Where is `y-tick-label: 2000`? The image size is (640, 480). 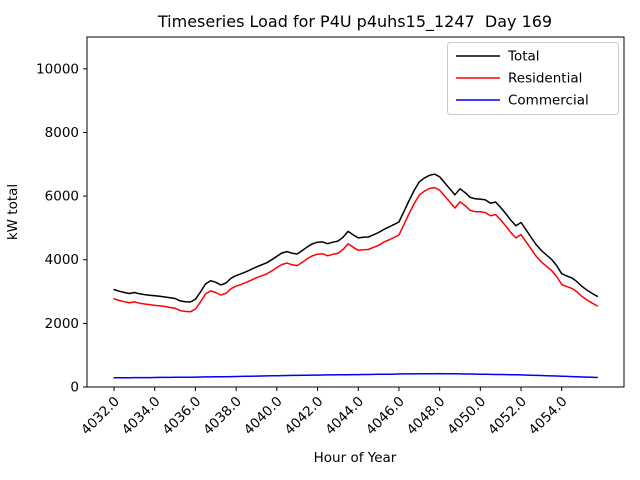 y-tick-label: 2000 is located at coordinates (62, 324).